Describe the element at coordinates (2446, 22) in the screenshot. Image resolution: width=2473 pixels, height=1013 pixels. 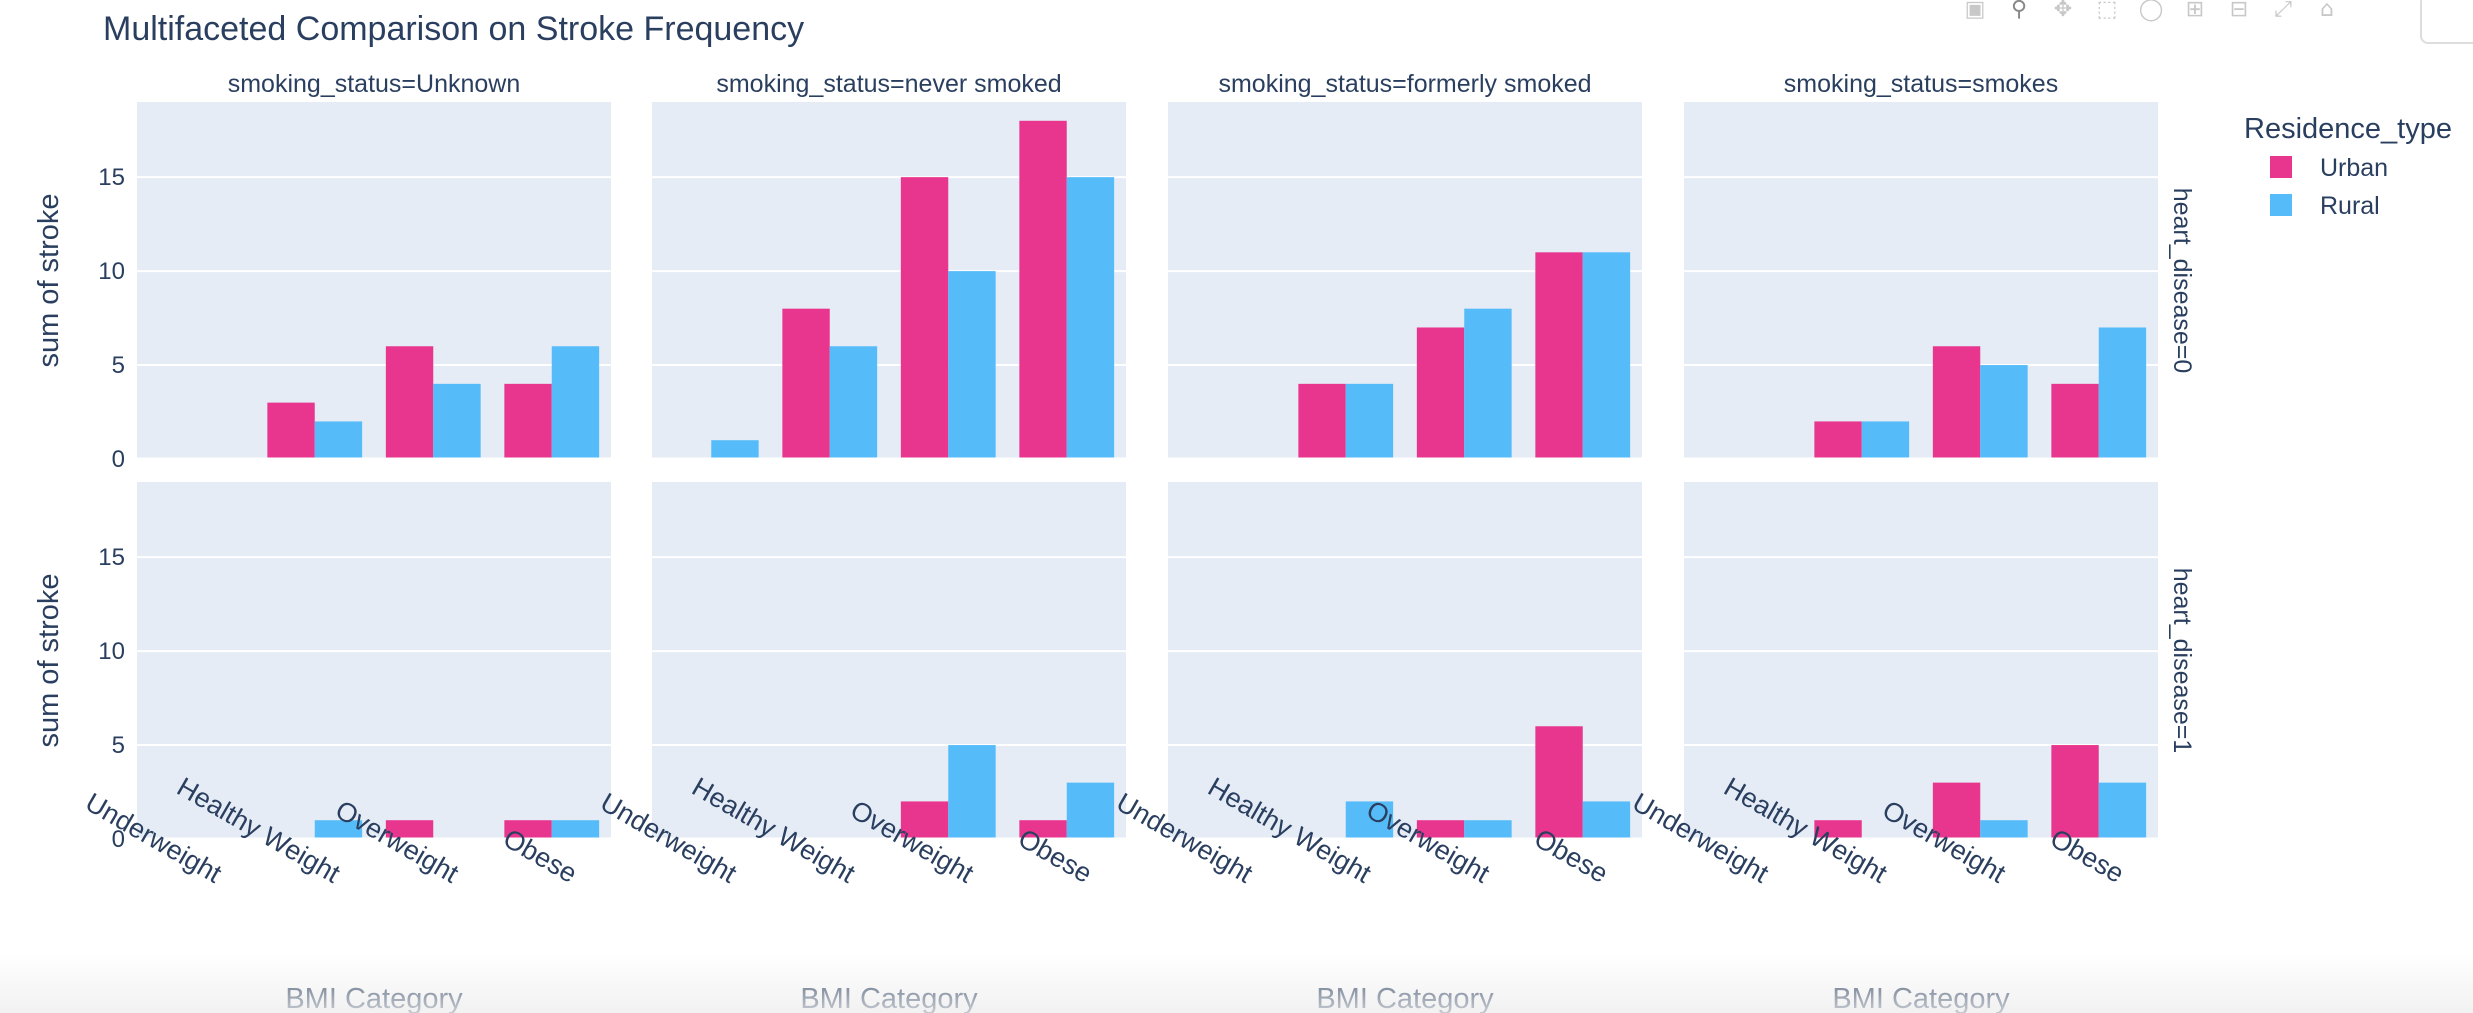
I see `search-box` at that location.